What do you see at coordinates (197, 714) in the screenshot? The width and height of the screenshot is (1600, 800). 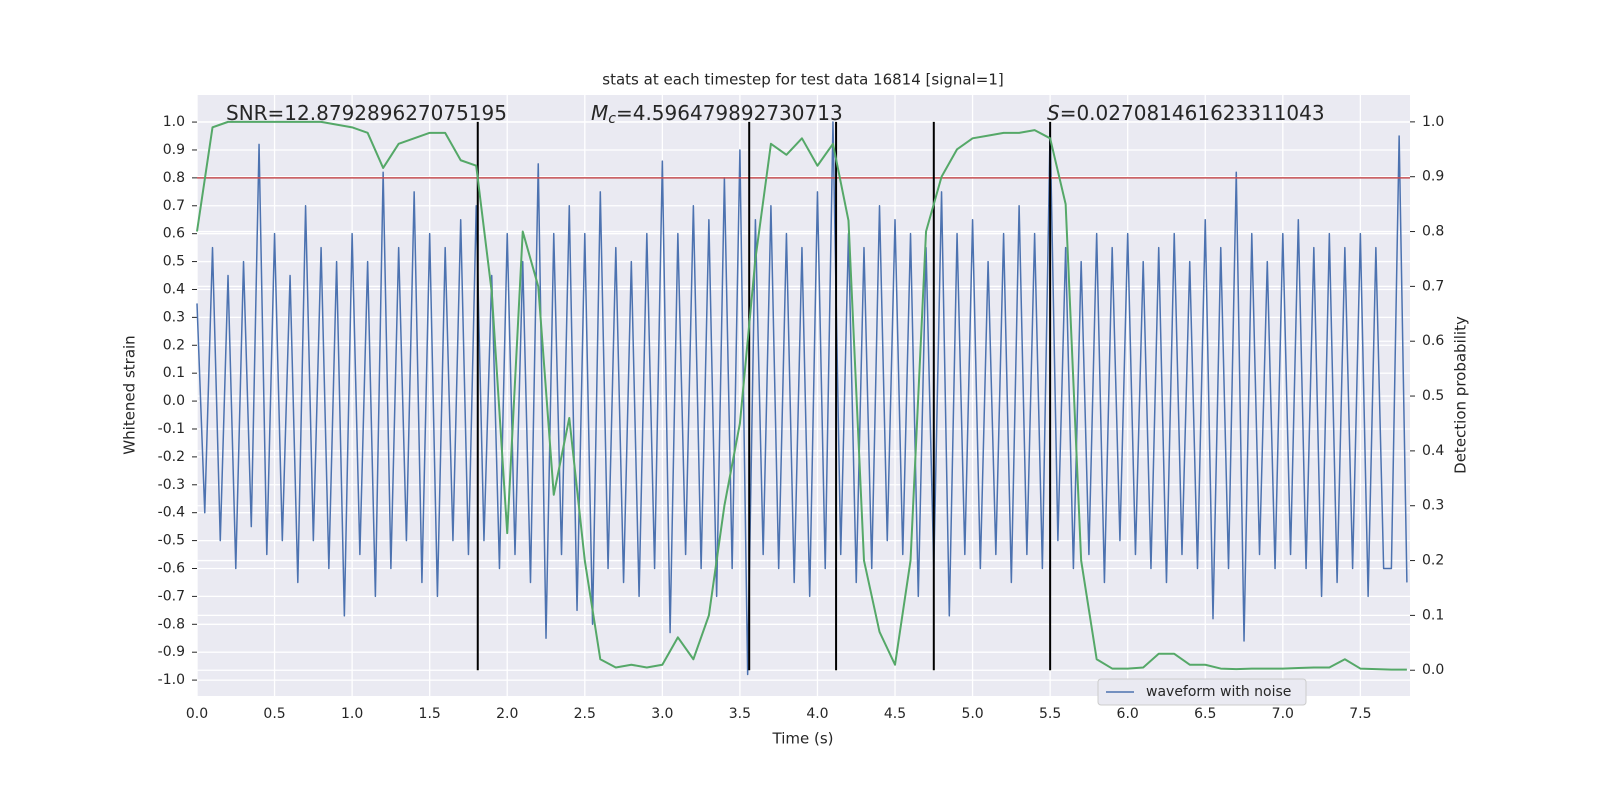 I see `x-tick-label: 0.0` at bounding box center [197, 714].